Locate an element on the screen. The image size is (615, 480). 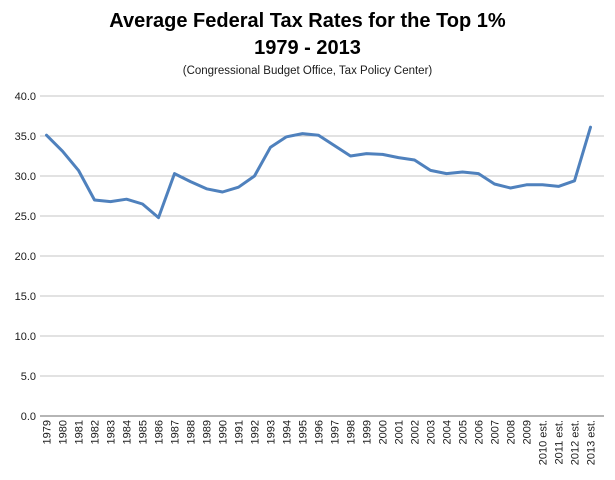
x-axis-tick-label: 1997 is located at coordinates (336, 432).